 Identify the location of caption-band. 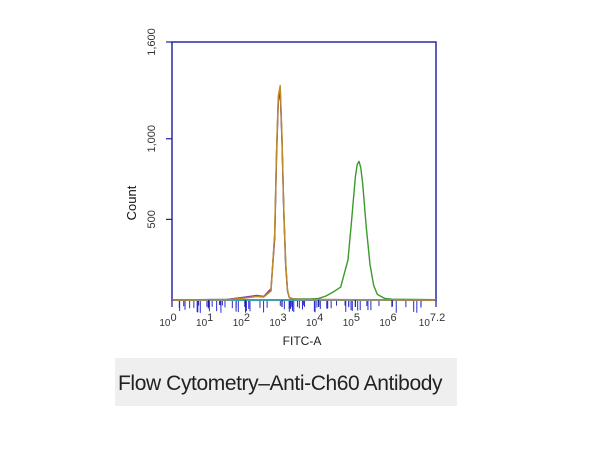
(286, 382).